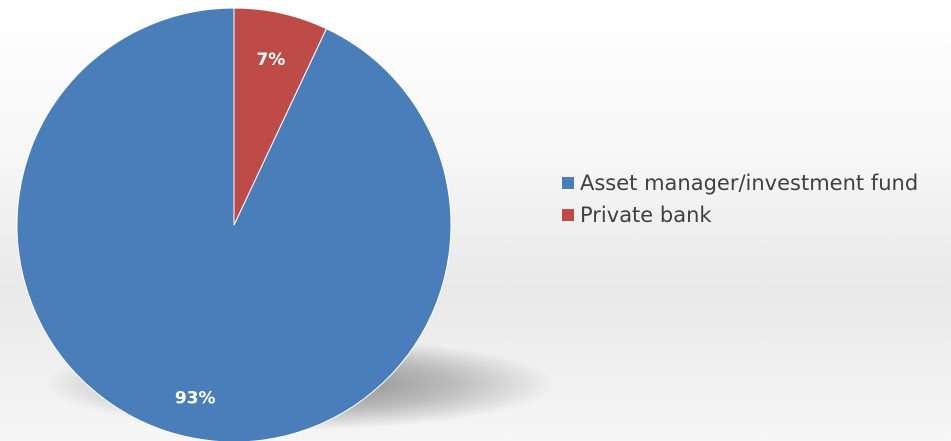  What do you see at coordinates (568, 215) in the screenshot?
I see `legend-swatch-private-bank` at bounding box center [568, 215].